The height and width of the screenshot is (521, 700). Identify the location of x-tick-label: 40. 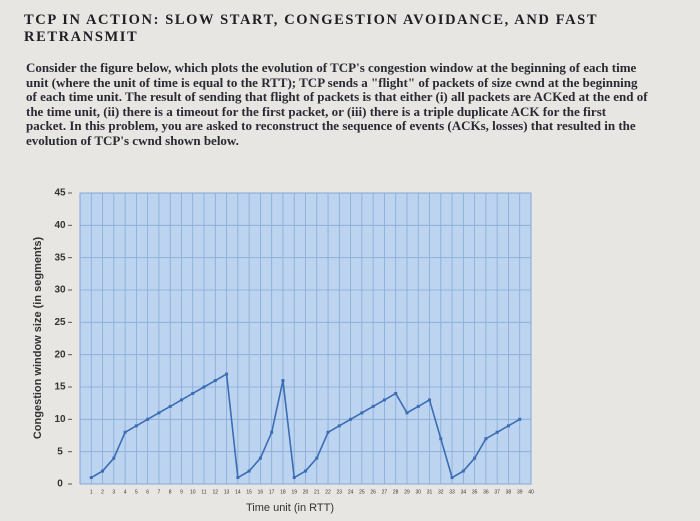
(531, 492).